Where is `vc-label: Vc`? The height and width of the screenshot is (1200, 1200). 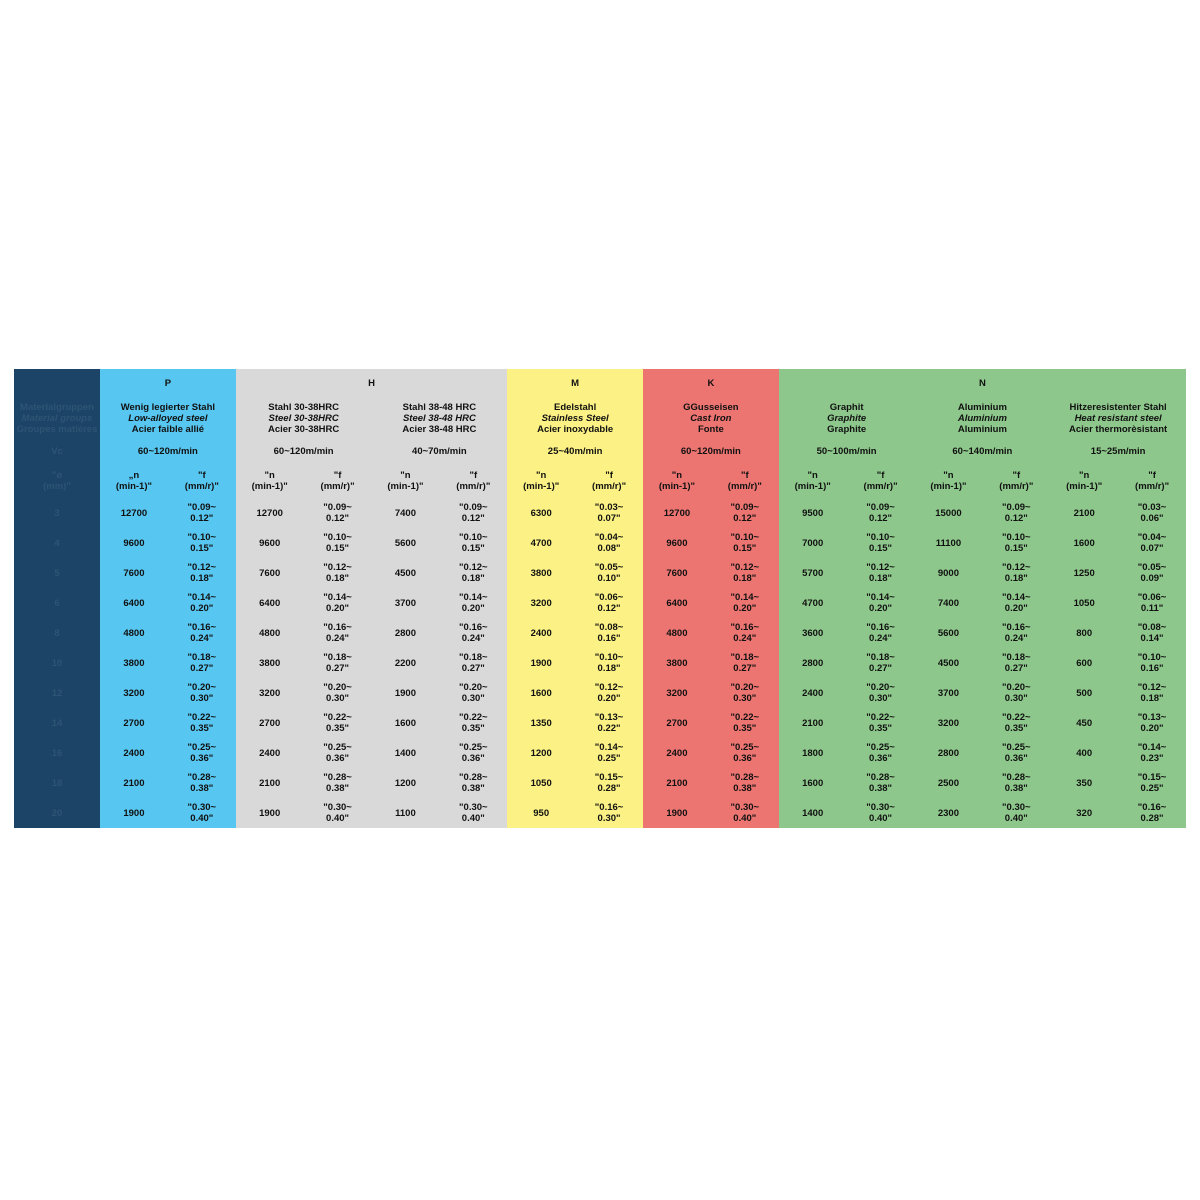
vc-label: Vc is located at coordinates (57, 451).